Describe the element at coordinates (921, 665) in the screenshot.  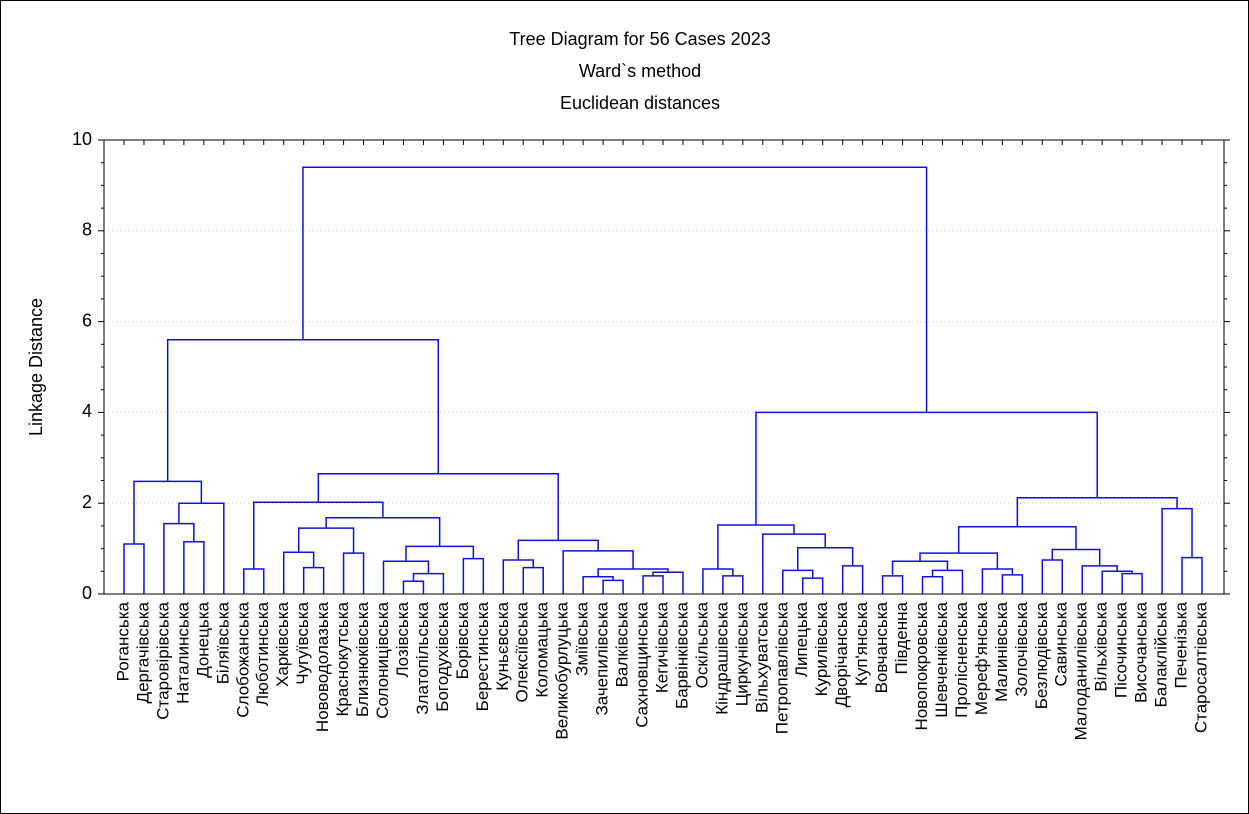
I see `leaf-label: Новопокровська` at that location.